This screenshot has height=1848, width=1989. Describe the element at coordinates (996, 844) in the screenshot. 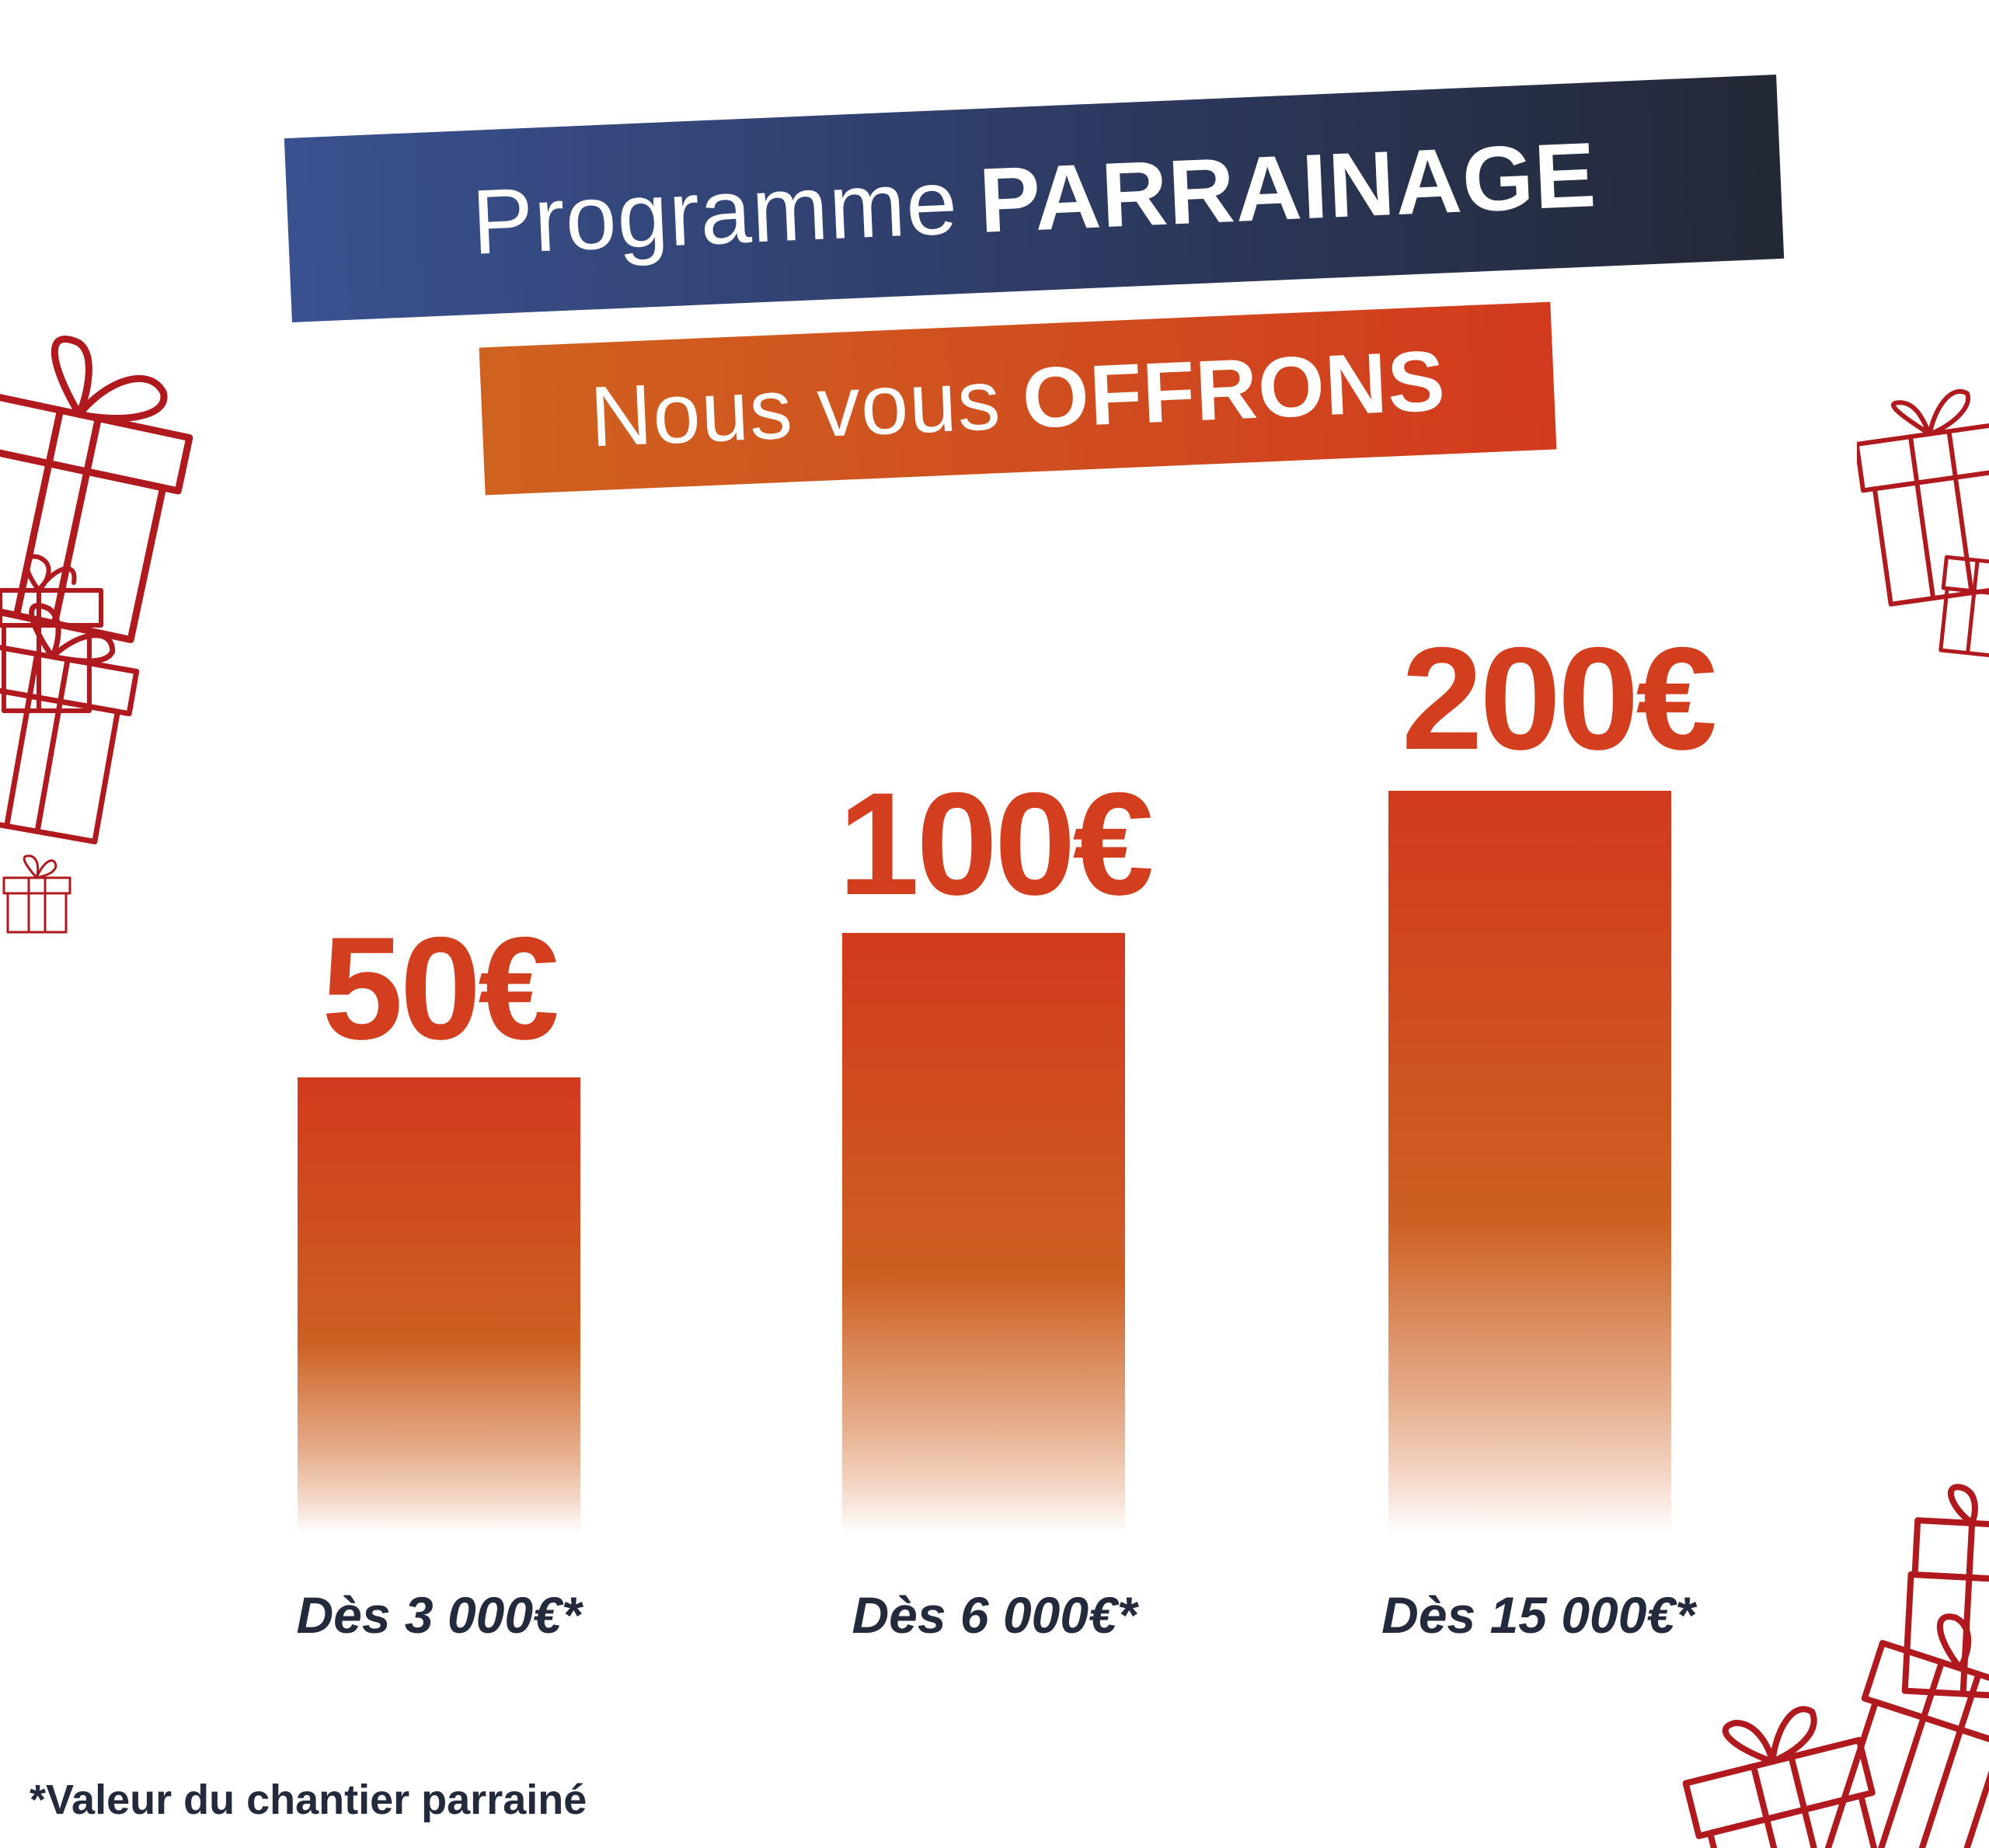

I see `bar-value-label: 100€` at that location.